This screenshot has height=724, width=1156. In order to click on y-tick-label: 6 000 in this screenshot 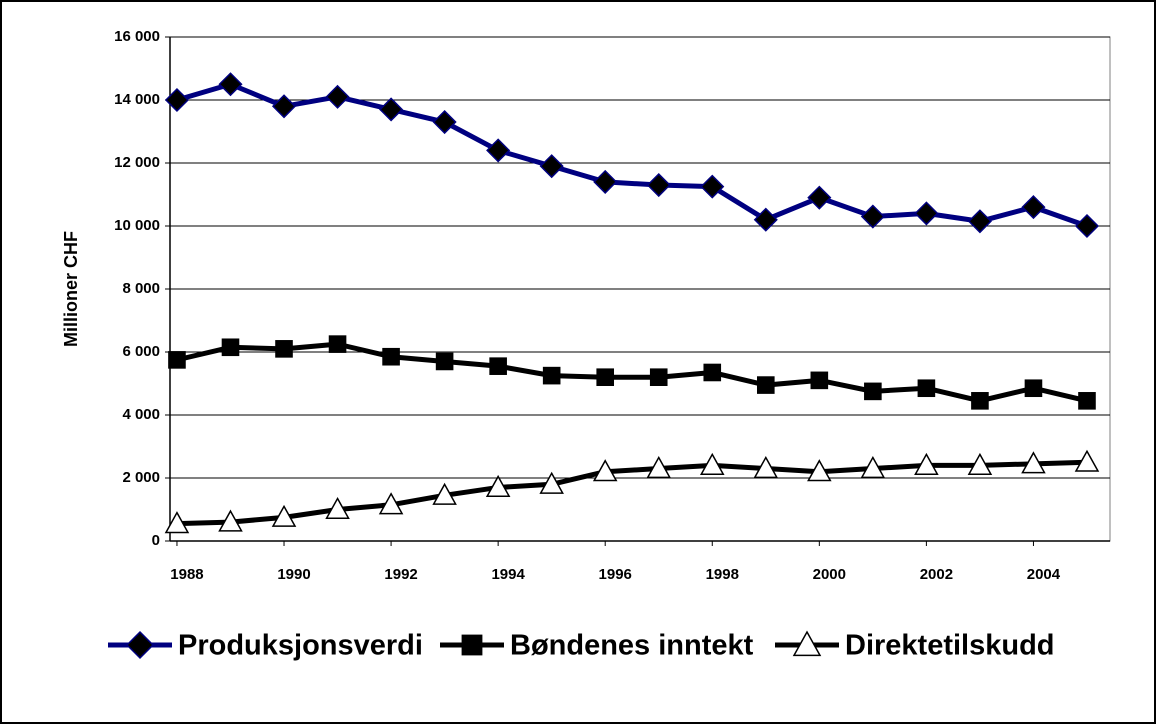, I will do `click(141, 351)`.